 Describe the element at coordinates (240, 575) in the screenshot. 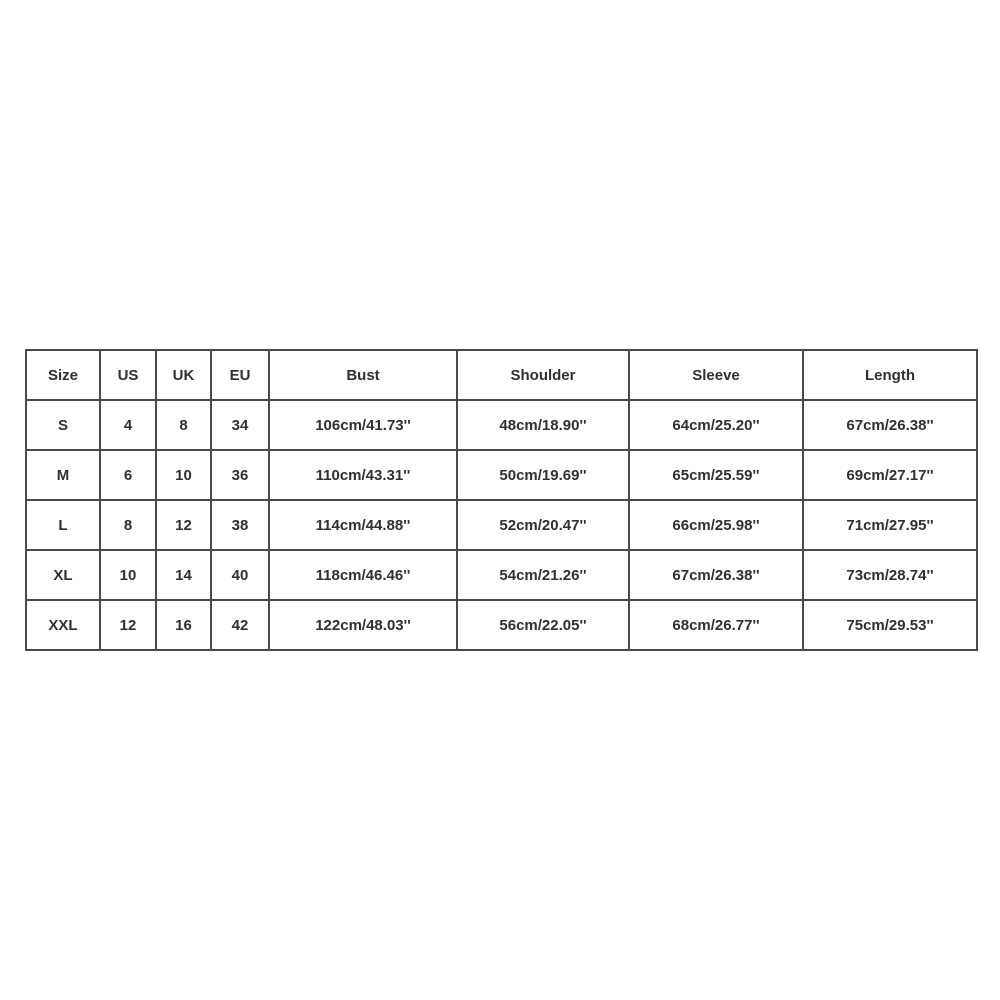

I see `table-cell: 40` at that location.